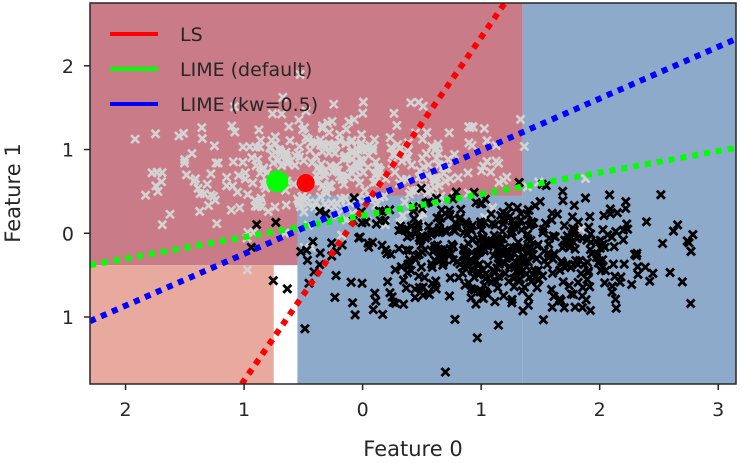  What do you see at coordinates (76, 192) in the screenshot?
I see `y-axis-ticks: 2 1 0 1` at bounding box center [76, 192].